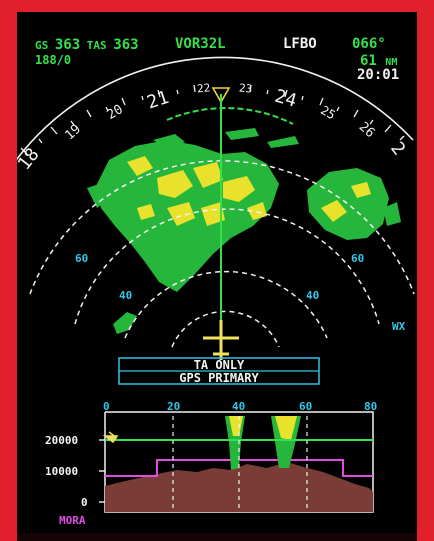 The image size is (434, 541). What do you see at coordinates (219, 365) in the screenshot?
I see `message-ta-only: TA ONLY` at bounding box center [219, 365].